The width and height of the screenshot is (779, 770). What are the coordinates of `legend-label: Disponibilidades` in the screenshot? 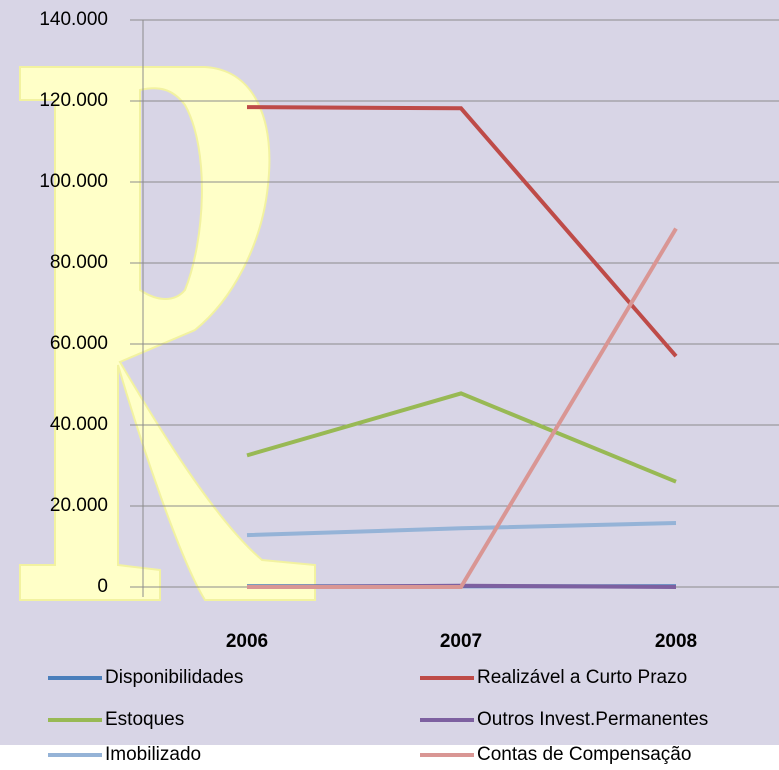 It's located at (174, 677).